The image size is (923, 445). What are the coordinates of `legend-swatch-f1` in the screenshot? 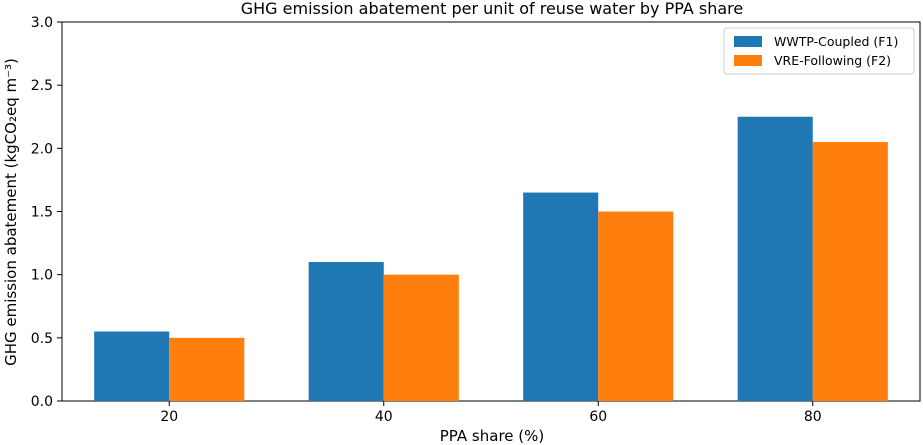 It's located at (748, 41).